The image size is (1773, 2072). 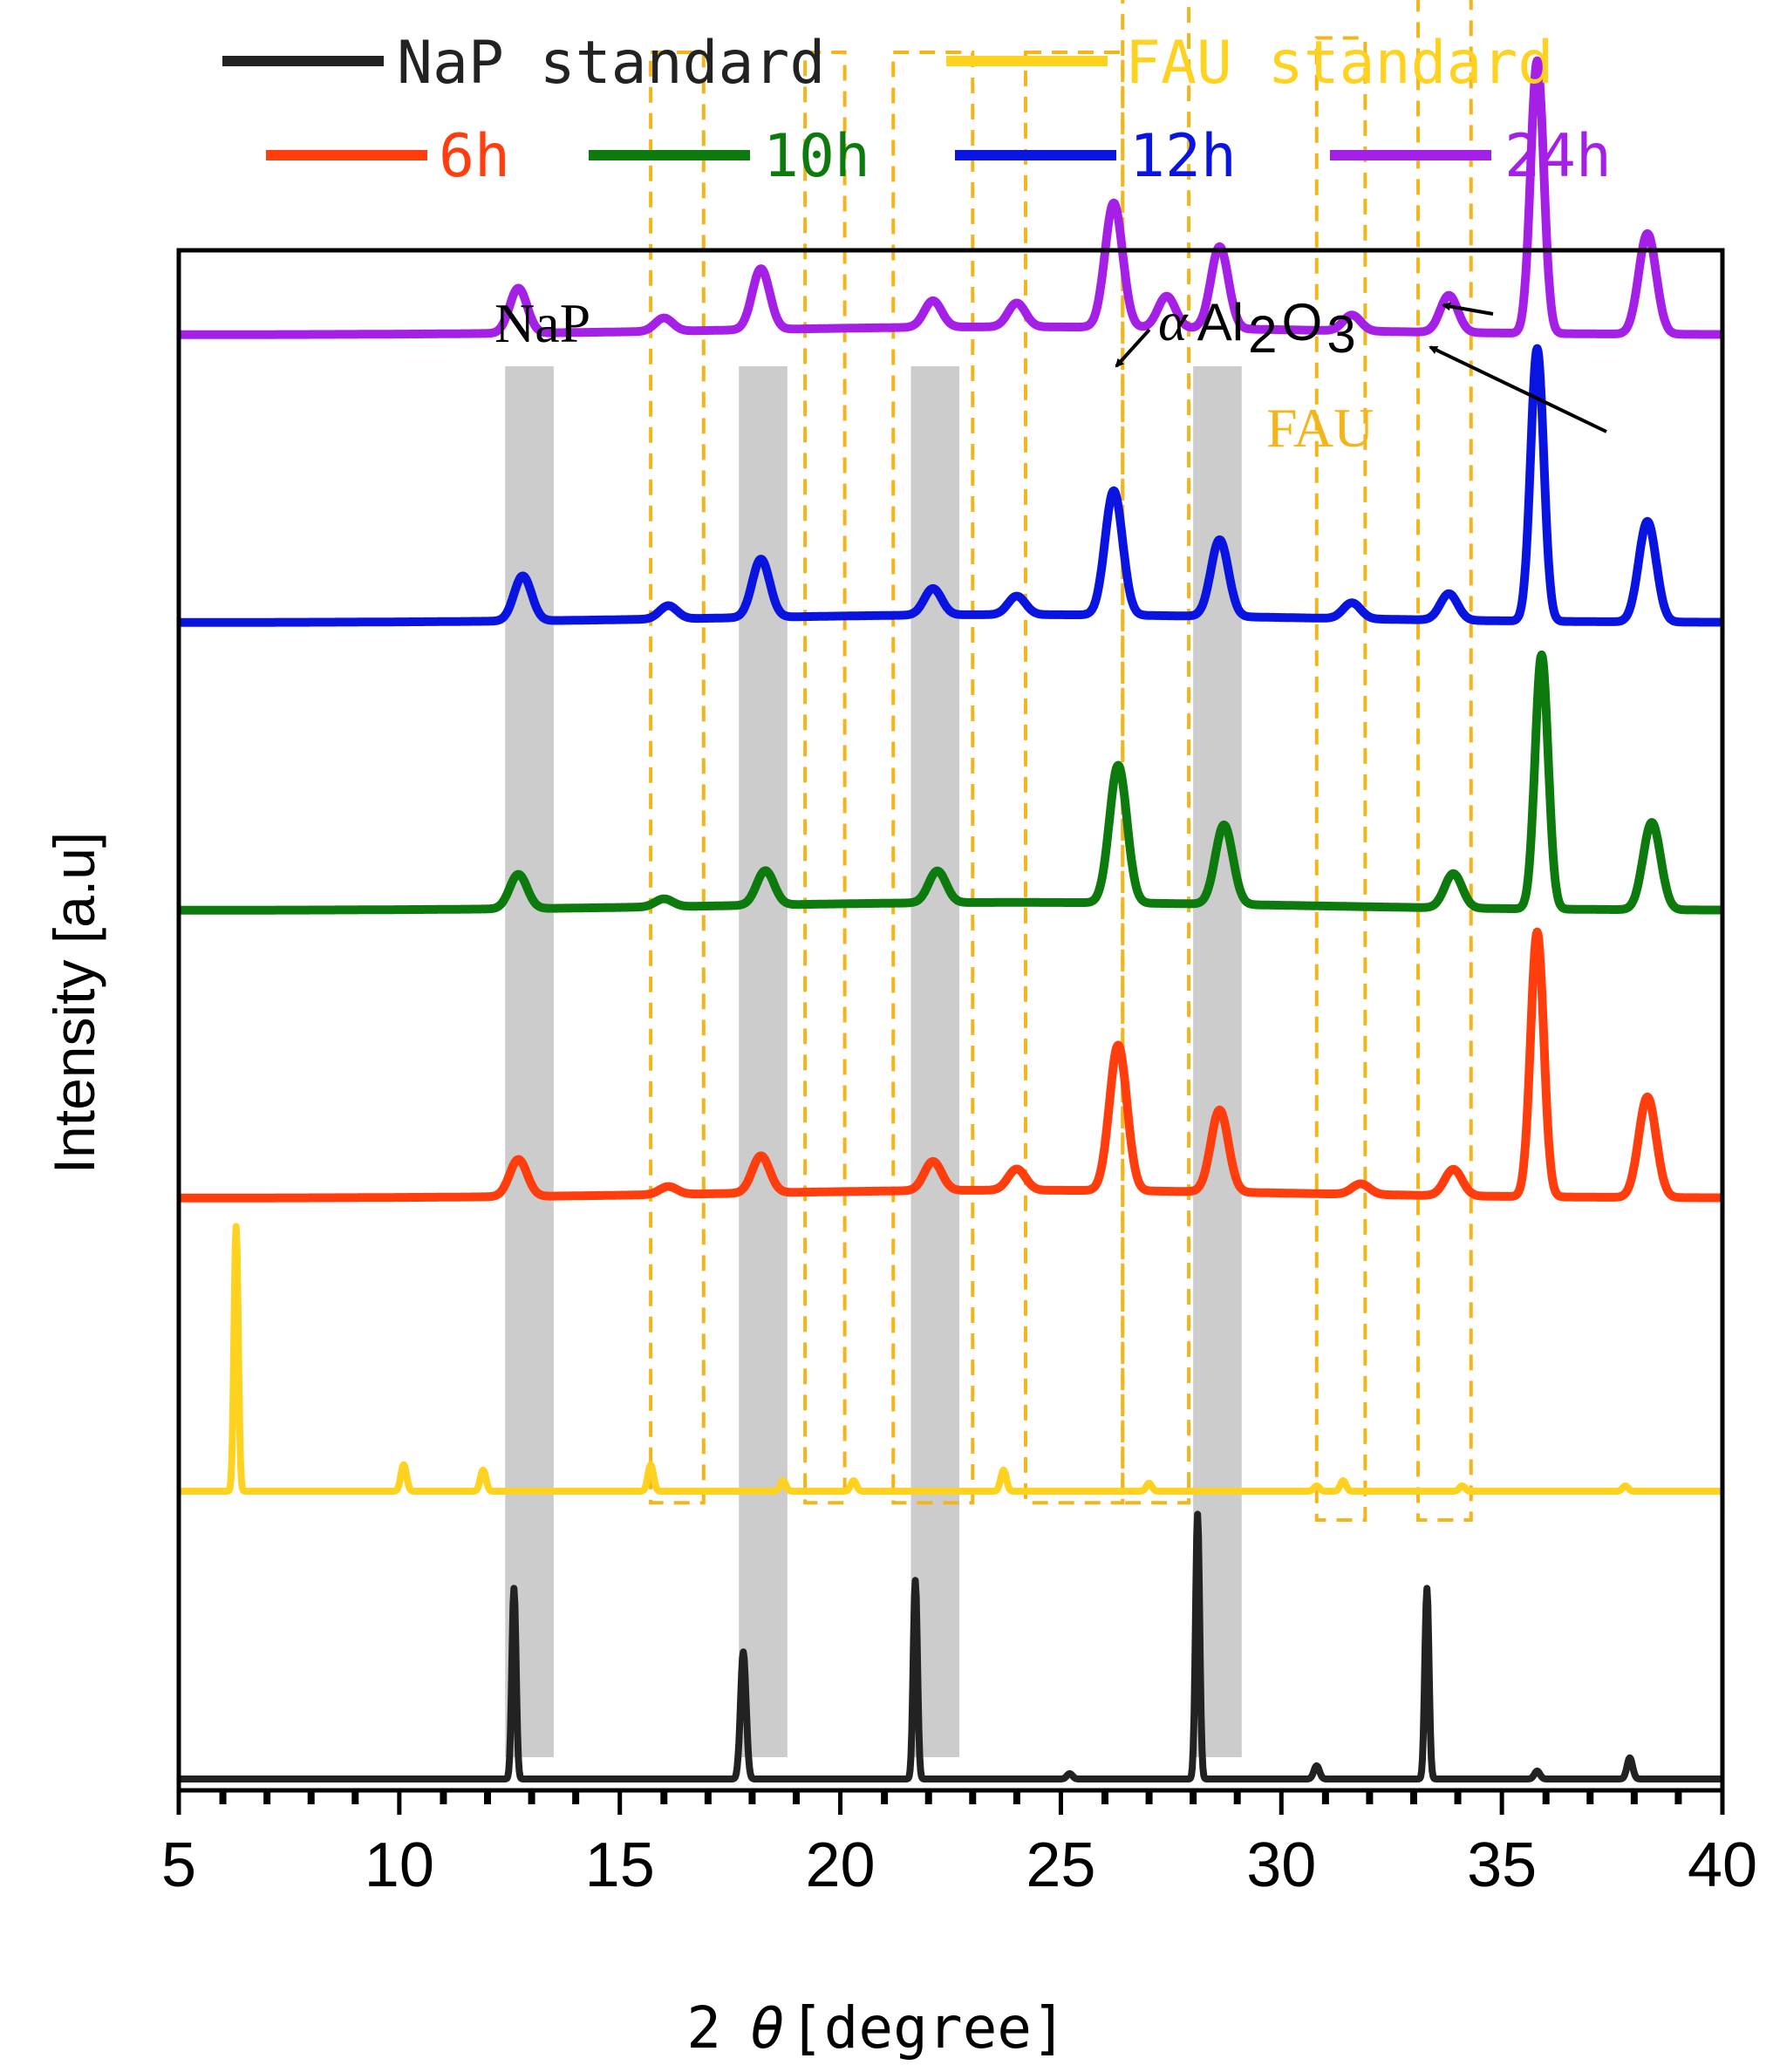 I want to click on alpha-al: Al, so click(x=1220, y=322).